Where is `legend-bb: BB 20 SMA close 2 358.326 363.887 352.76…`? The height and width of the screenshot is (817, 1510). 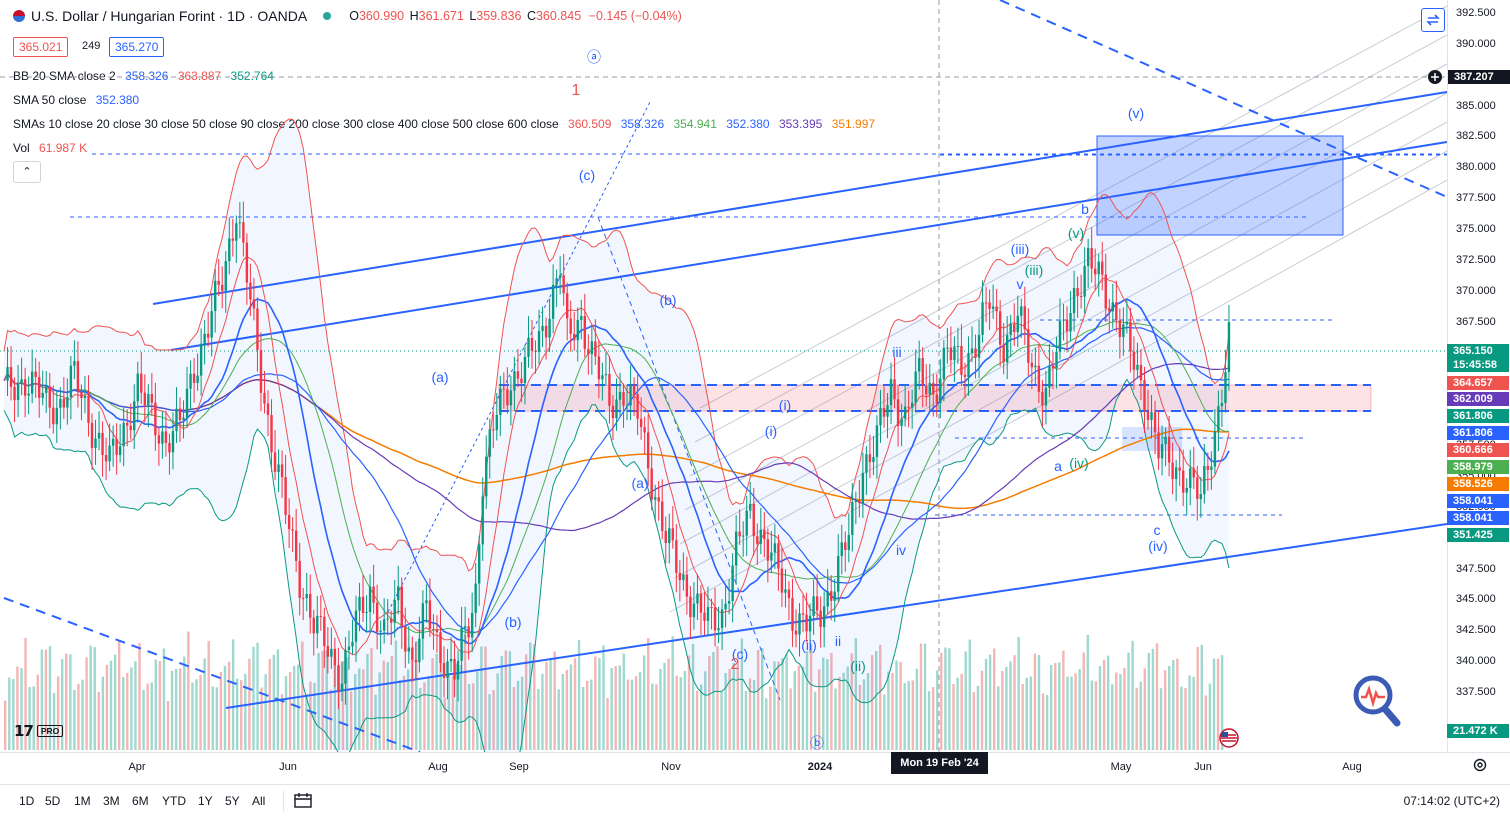
legend-bb: BB 20 SMA close 2 358.326 363.887 352.76… is located at coordinates (143, 76).